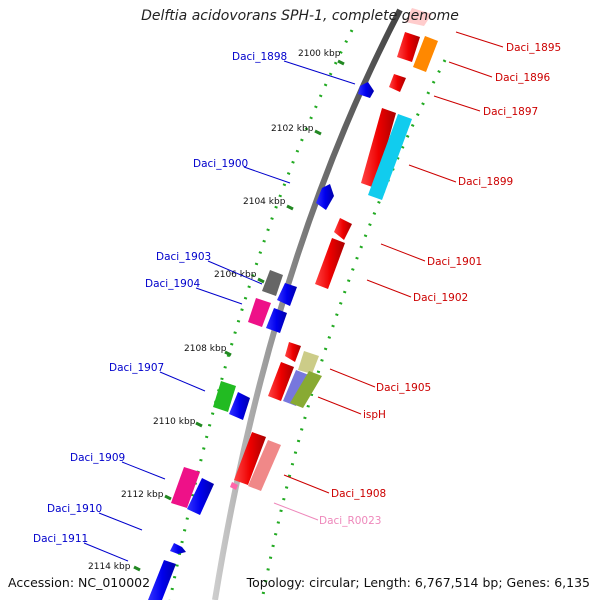 This screenshot has width=600, height=604. I want to click on tick-label: 2106 kbp, so click(235, 275).